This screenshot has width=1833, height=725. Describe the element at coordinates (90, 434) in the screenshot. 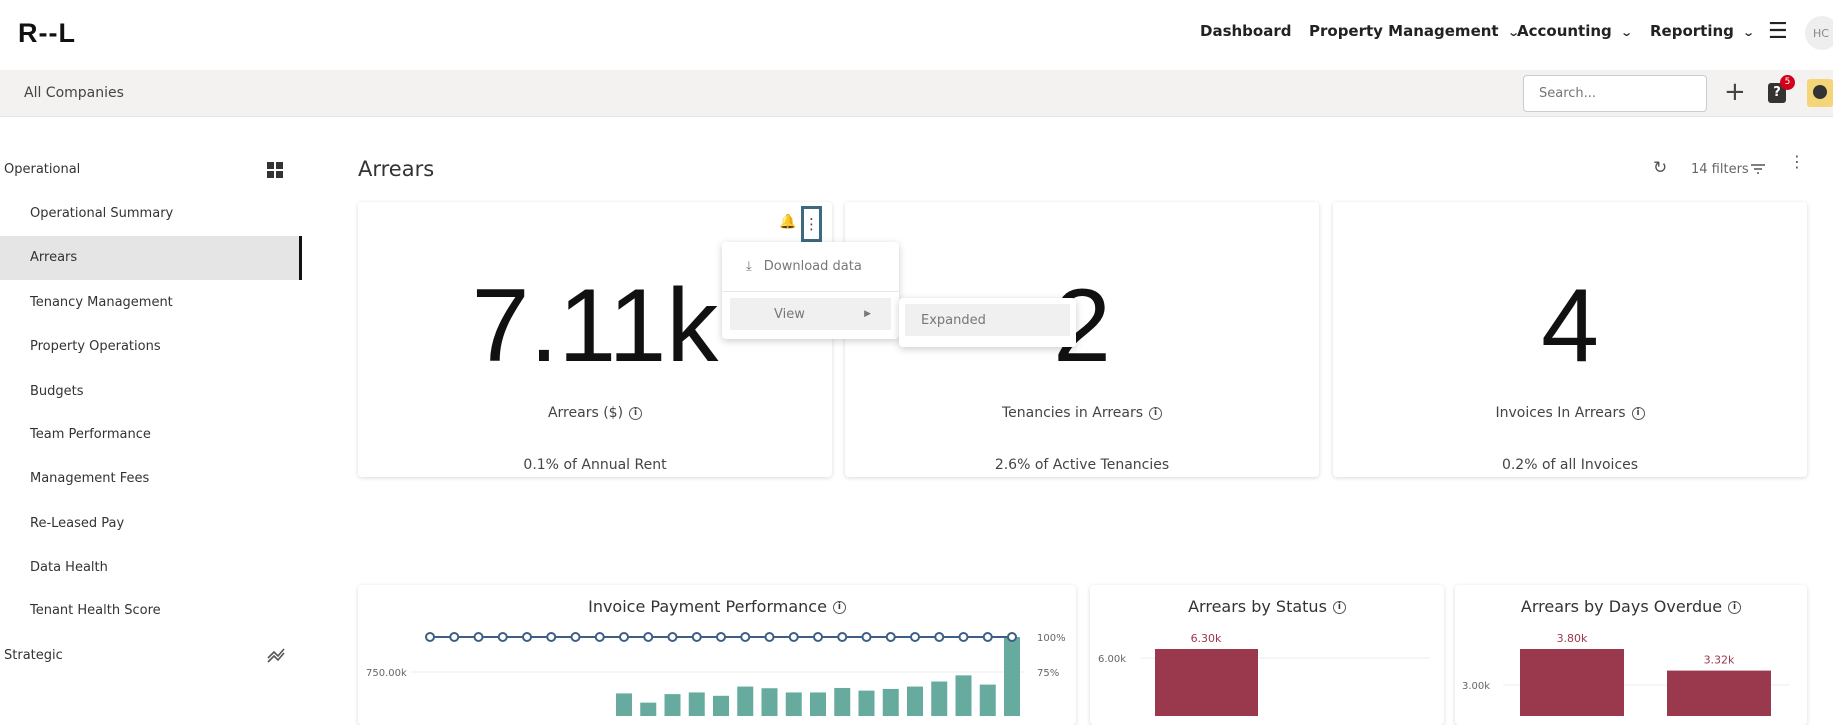

I see `sidebar-item-team-performance: Team Performance` at that location.